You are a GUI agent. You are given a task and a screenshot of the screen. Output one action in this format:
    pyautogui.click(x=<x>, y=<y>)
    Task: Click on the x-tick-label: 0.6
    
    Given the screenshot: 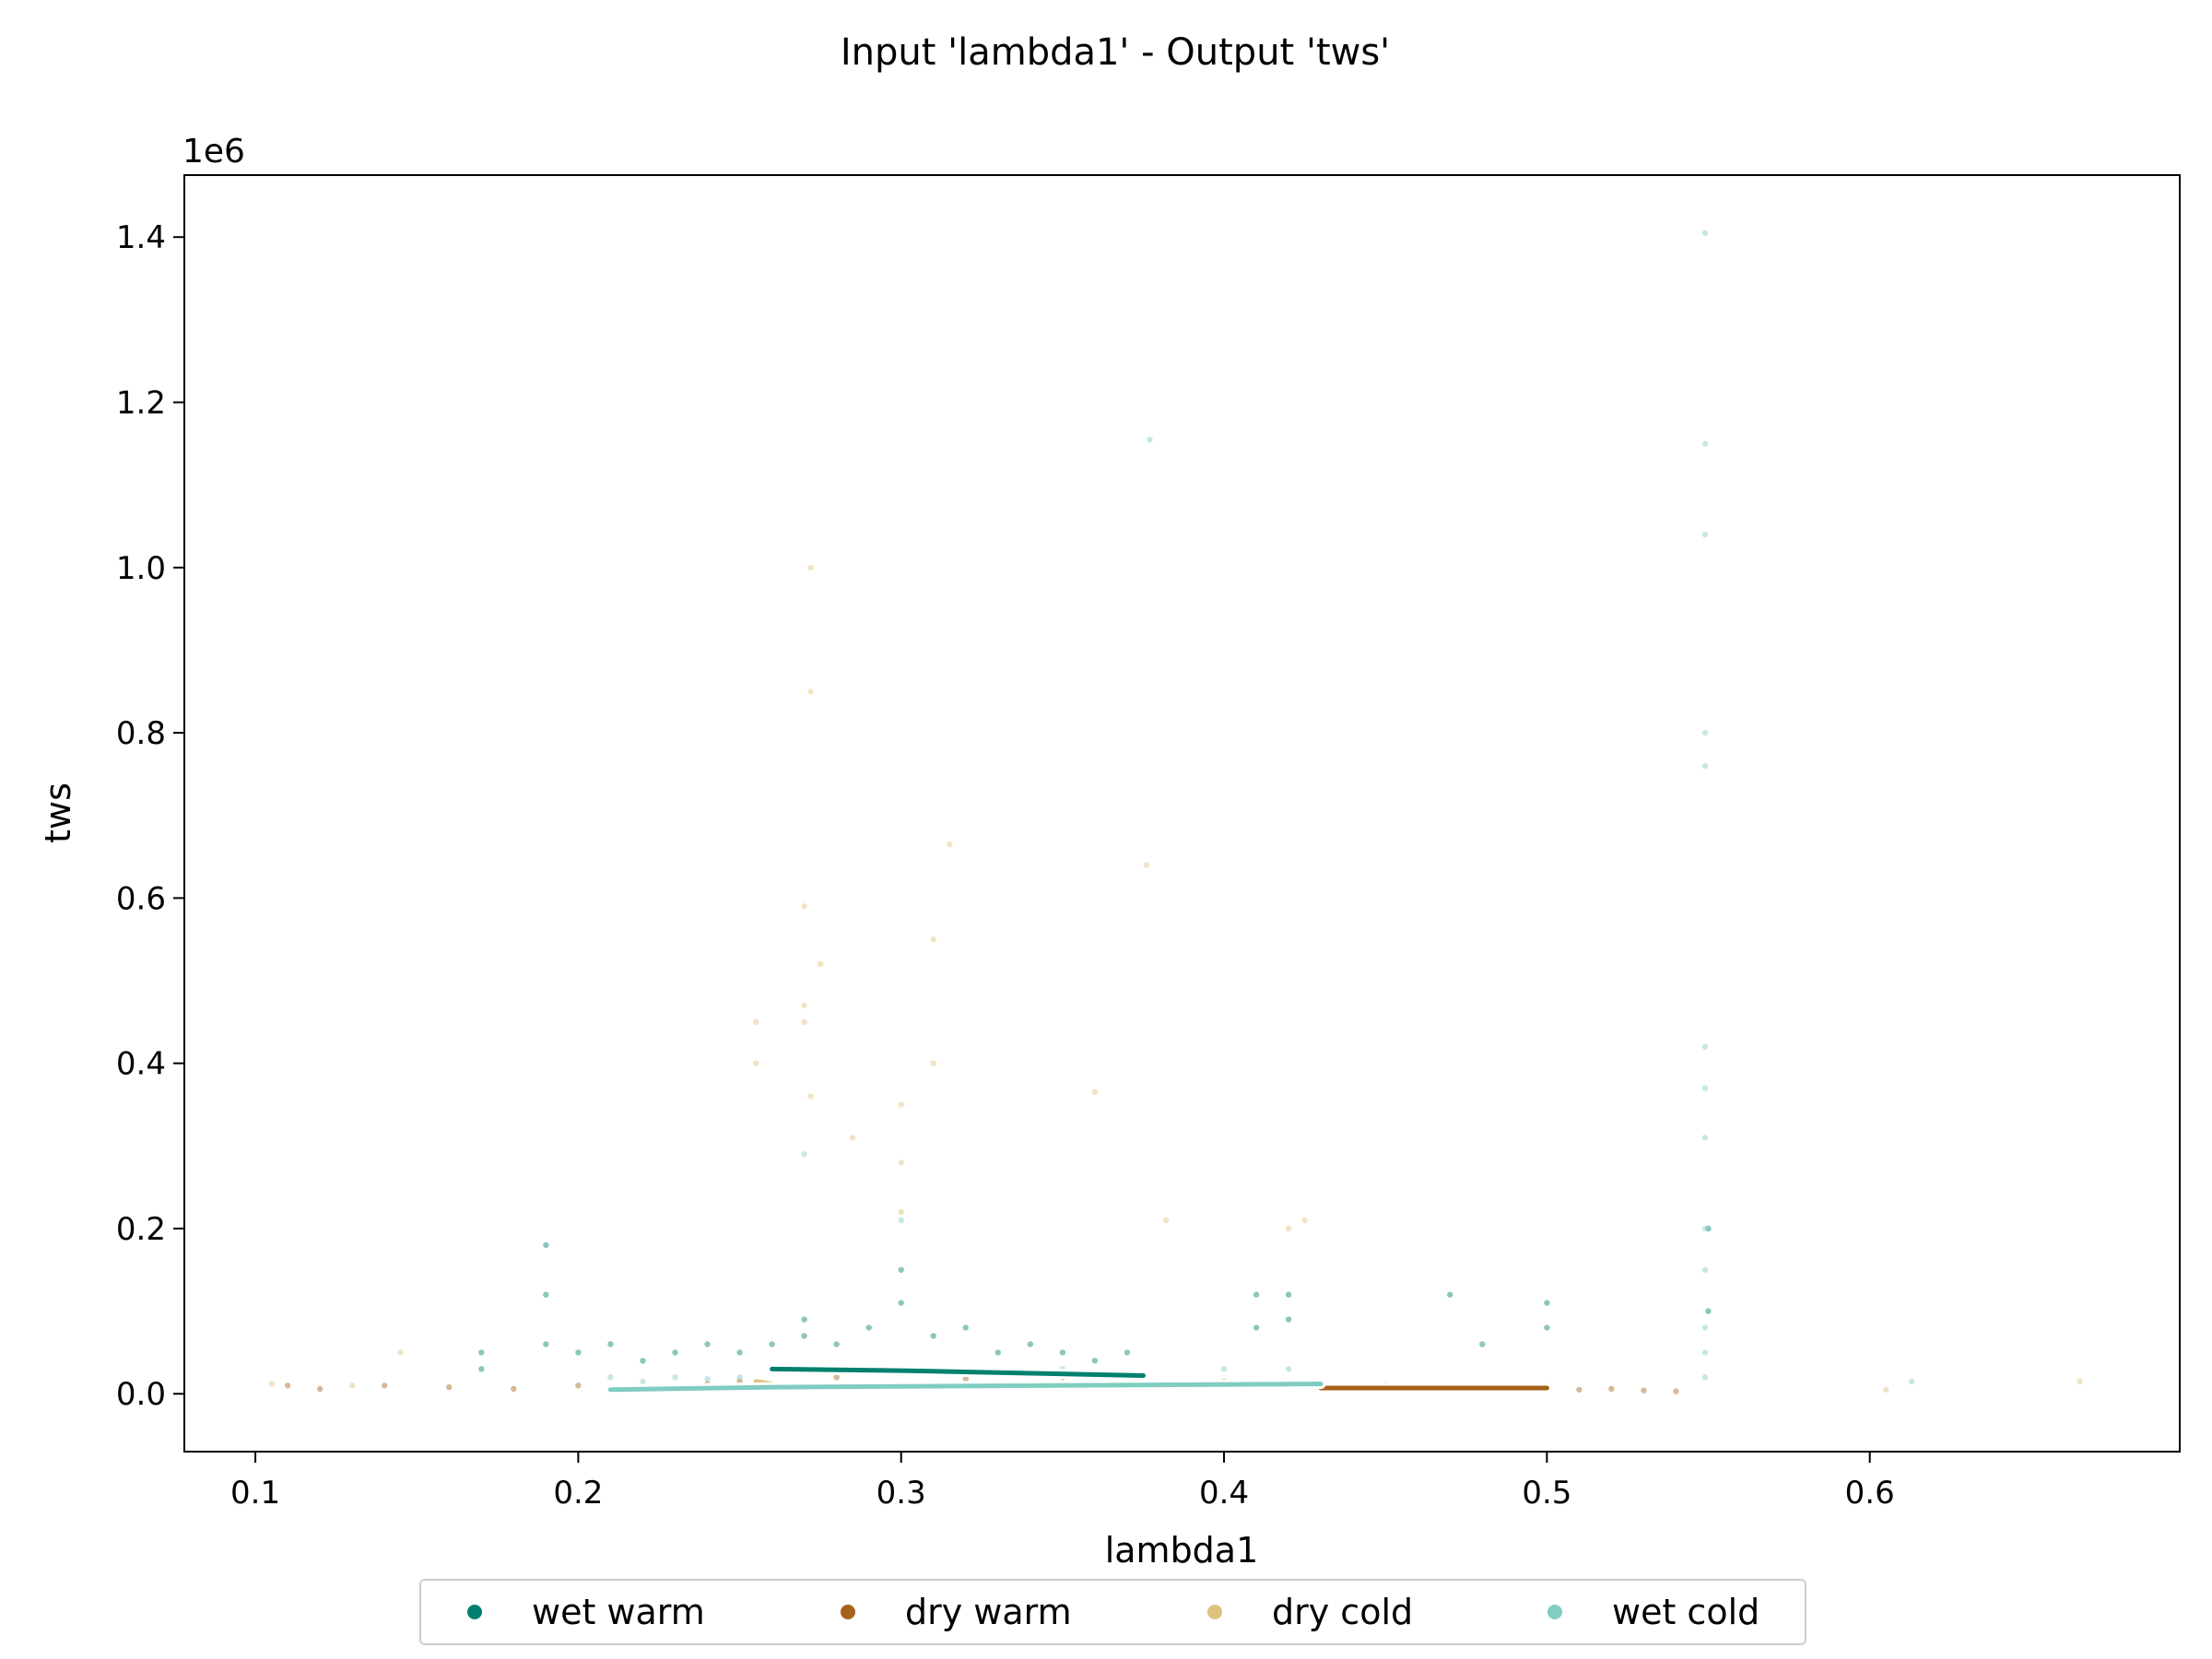 What is the action you would take?
    pyautogui.click(x=1870, y=1493)
    